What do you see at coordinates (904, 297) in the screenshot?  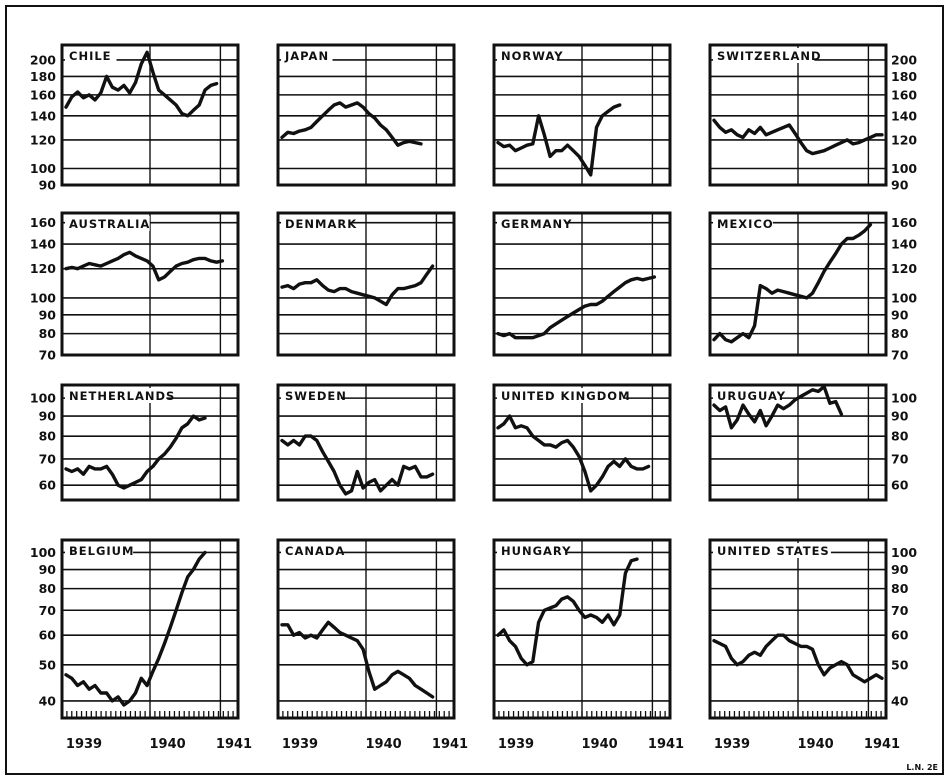 I see `ytick-label-right: 100` at bounding box center [904, 297].